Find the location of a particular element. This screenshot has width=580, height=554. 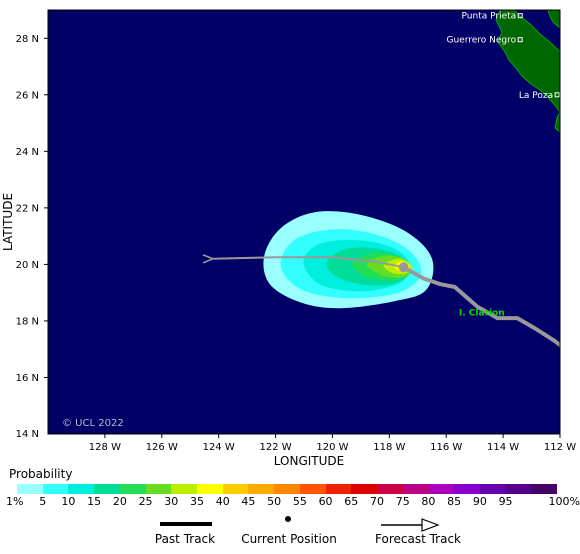

scale-label-6: 30 is located at coordinates (171, 501).